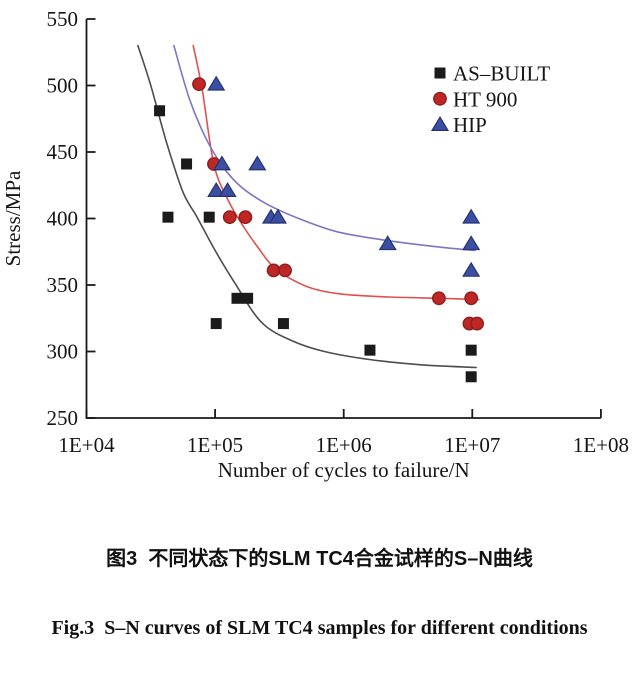 This screenshot has height=676, width=639. Describe the element at coordinates (215, 445) in the screenshot. I see `x-tick-label: 1E+05` at that location.